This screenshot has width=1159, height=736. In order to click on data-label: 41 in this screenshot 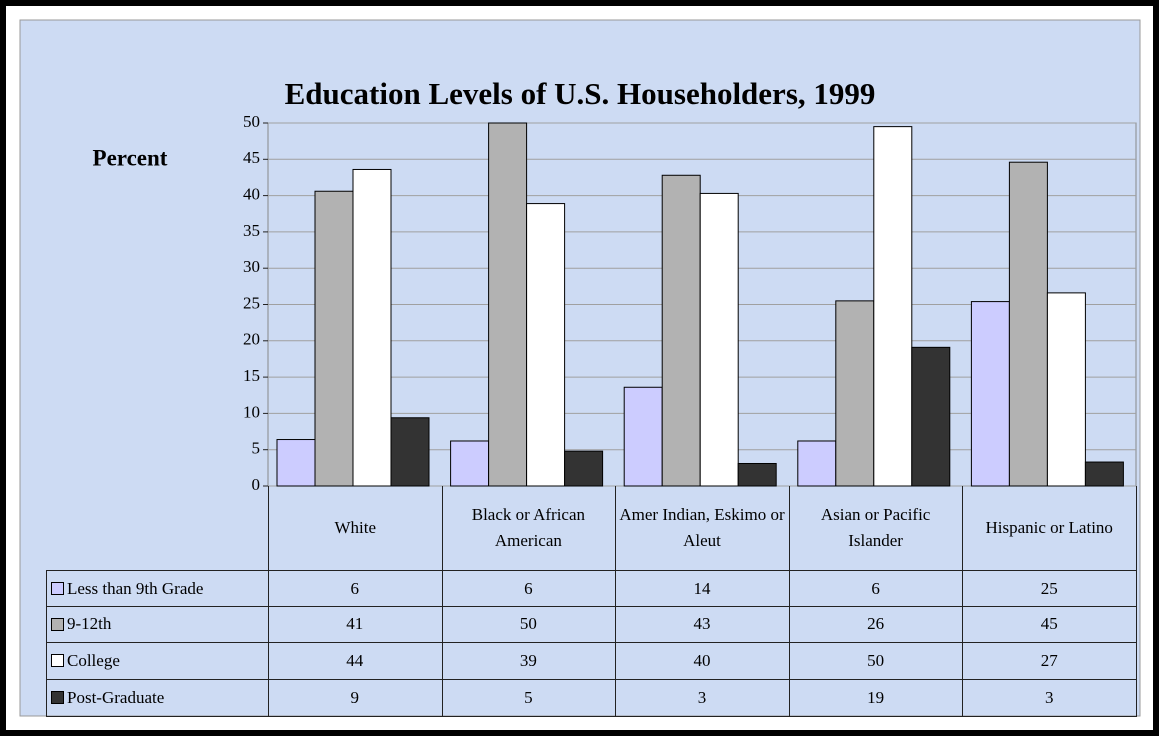, I will do `click(355, 624)`.